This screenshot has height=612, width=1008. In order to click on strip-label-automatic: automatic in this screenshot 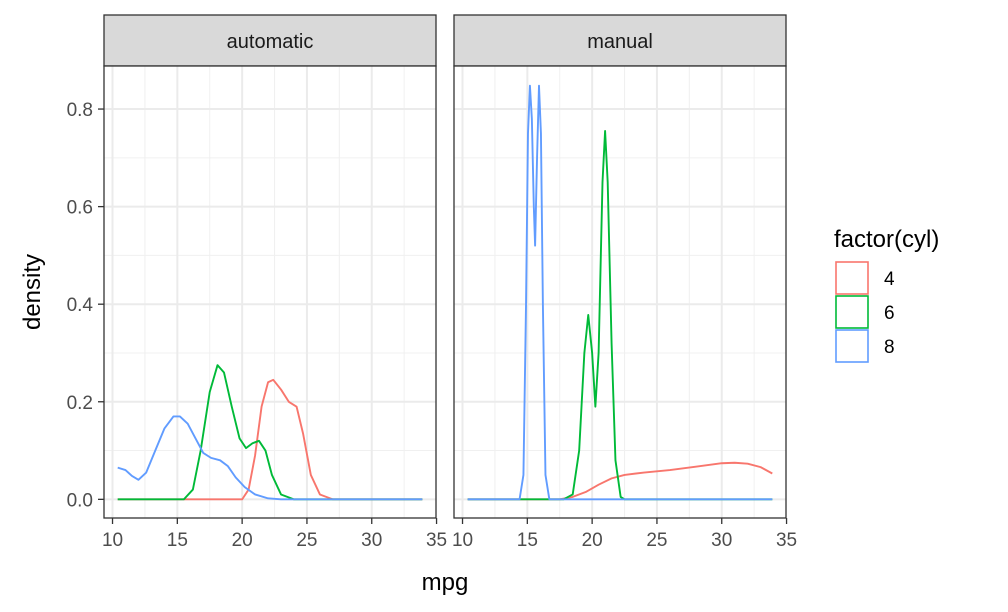, I will do `click(270, 42)`.